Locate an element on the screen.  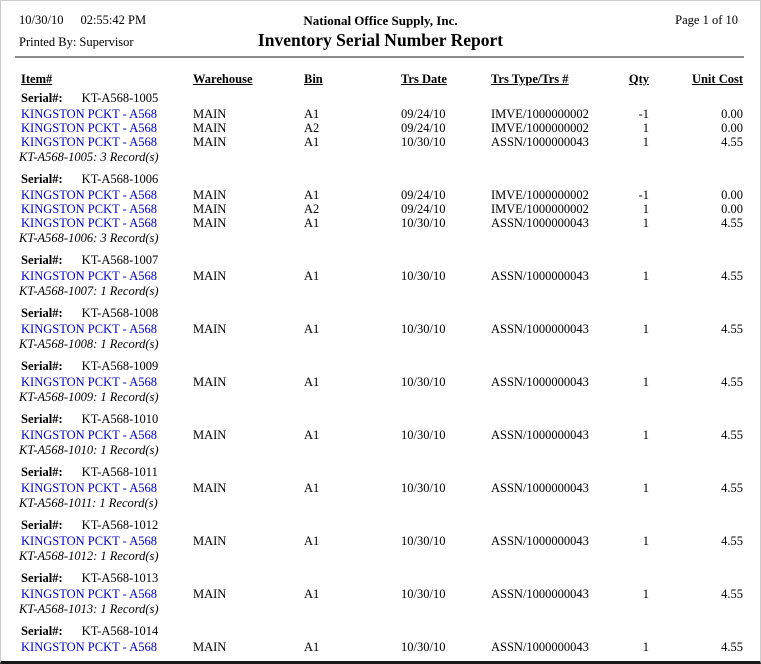
record-count-summary: KT-A568-1007: 1 Record(s) is located at coordinates (89, 291).